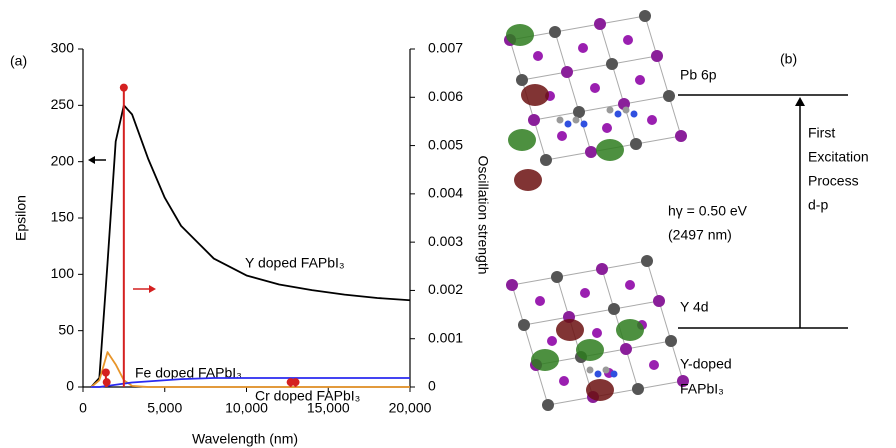  Describe the element at coordinates (694, 307) in the screenshot. I see `level-label: Y 4d` at that location.